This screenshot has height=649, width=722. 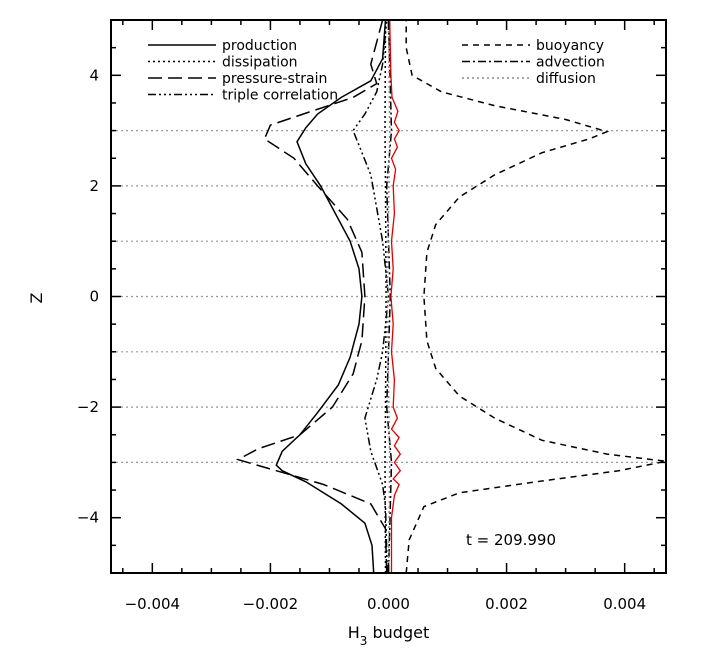 What do you see at coordinates (388, 604) in the screenshot?
I see `x-tick-label: 0.000` at bounding box center [388, 604].